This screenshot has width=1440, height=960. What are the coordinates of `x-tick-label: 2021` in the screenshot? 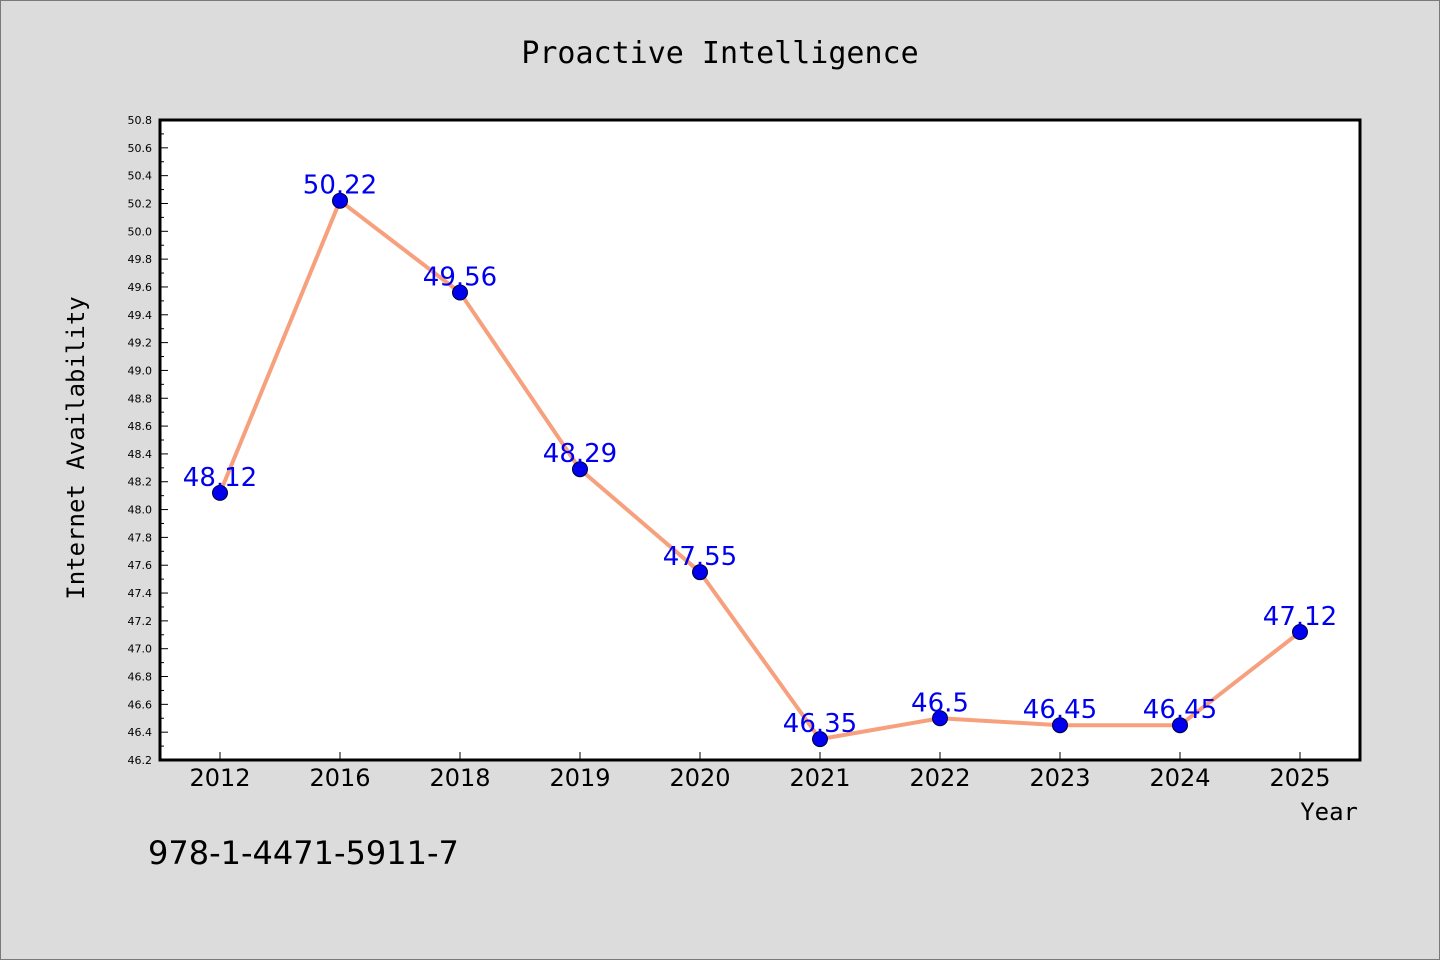 It's located at (819, 778).